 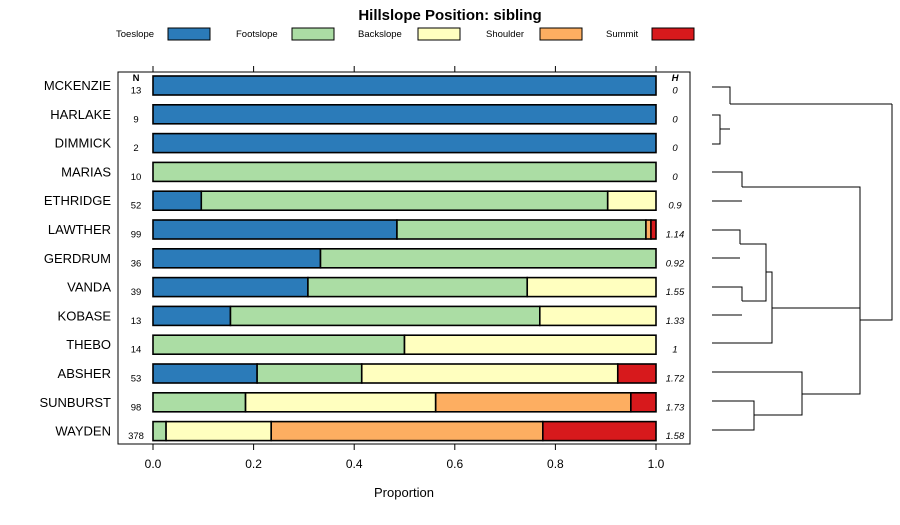 I want to click on x-tick-label: 0.4, so click(x=354, y=464).